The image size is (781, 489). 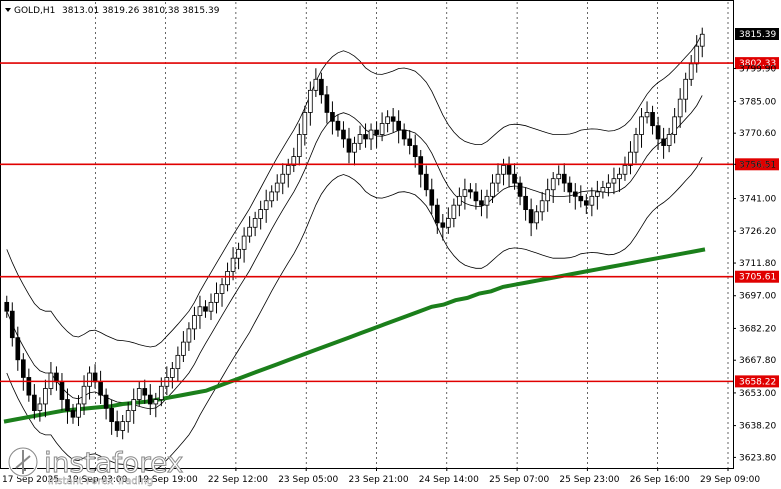 I want to click on dropdown-arrow-icon, so click(x=8, y=10).